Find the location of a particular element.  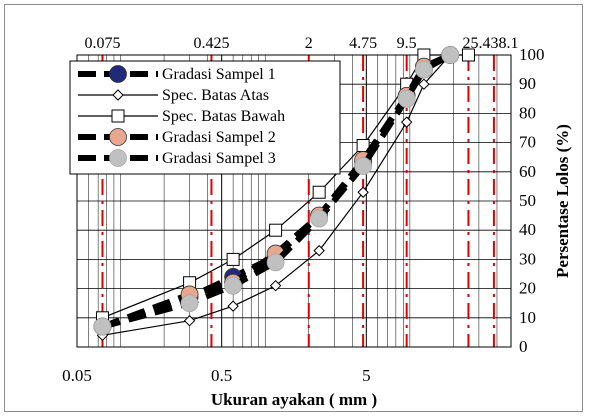

sieve-label: 0.075 is located at coordinates (102, 43).